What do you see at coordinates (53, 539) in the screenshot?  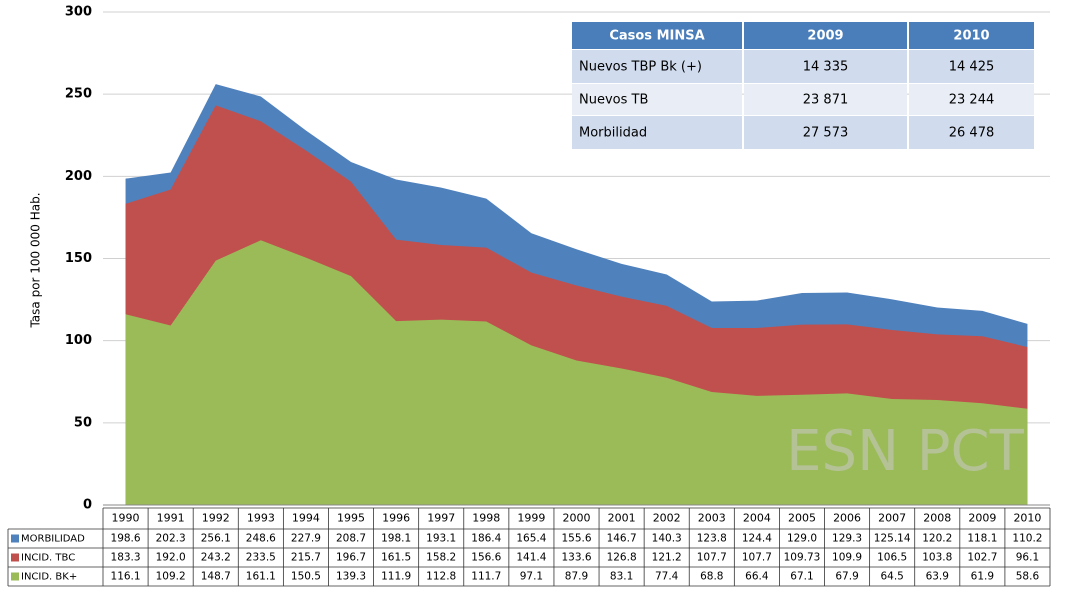 I see `legend-label: MORBILIDAD` at bounding box center [53, 539].